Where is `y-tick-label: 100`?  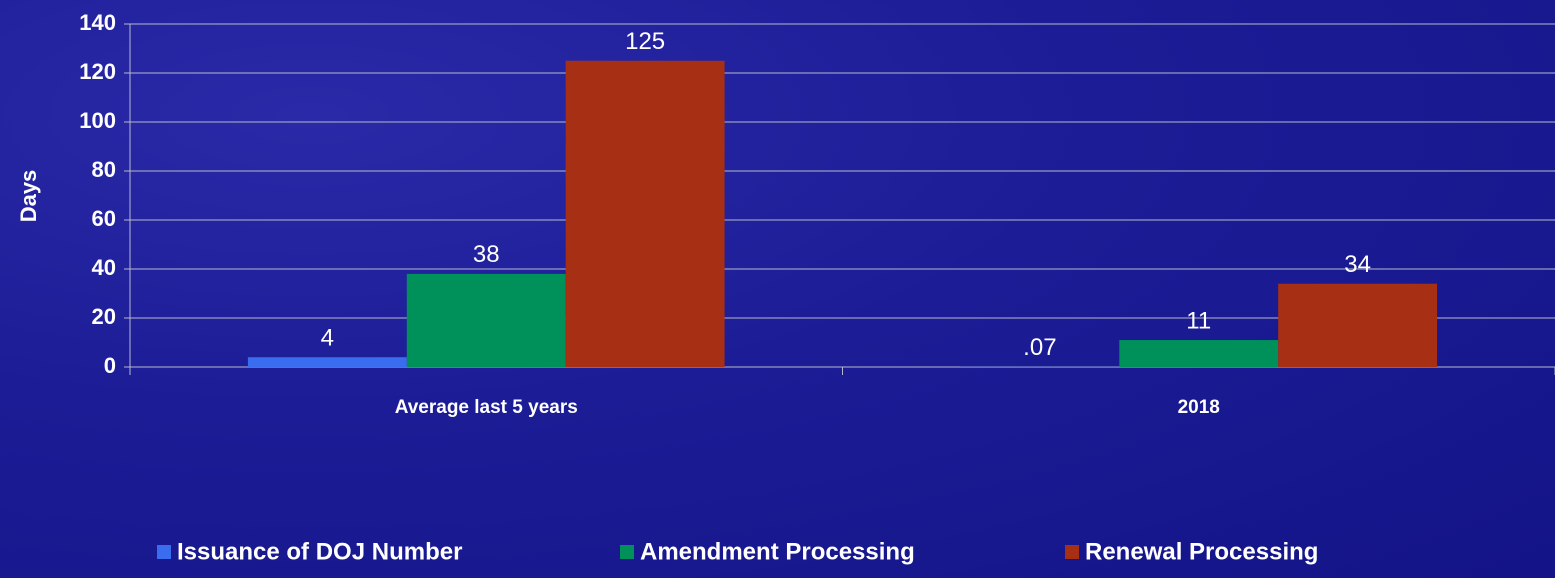 y-tick-label: 100 is located at coordinates (97, 120).